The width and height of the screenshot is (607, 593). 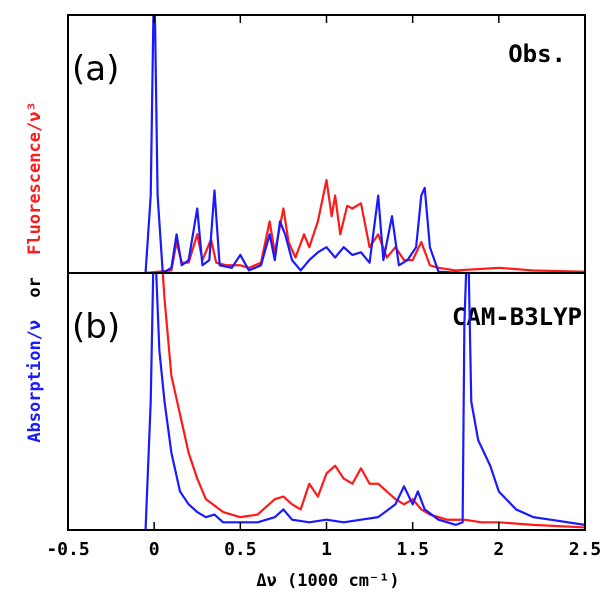 I want to click on x-tick-label: 1.5, so click(x=412, y=549).